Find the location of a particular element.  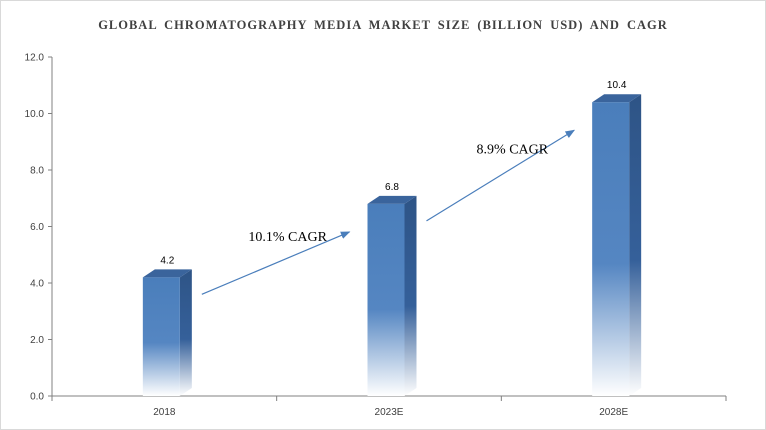

data-label: 4.2 is located at coordinates (167, 260).